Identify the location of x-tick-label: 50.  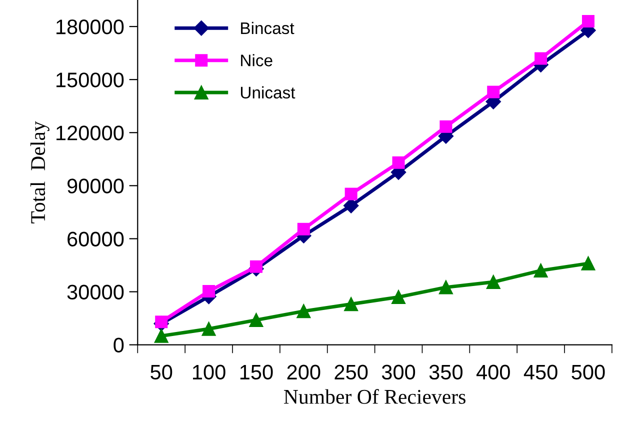
(161, 372).